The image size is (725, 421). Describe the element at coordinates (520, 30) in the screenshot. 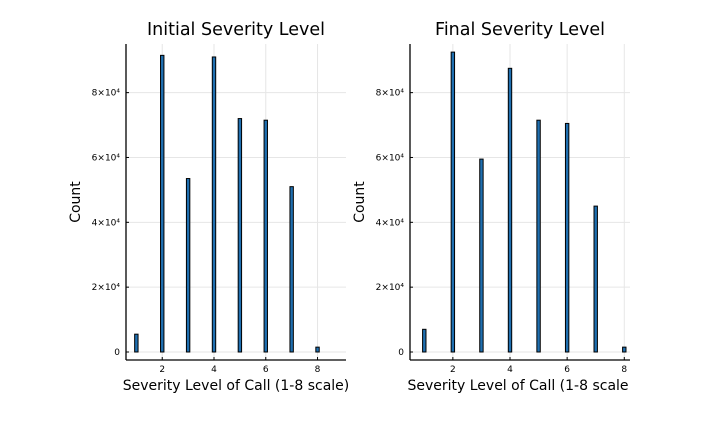

I see `chart-title: Final Severity Level` at that location.